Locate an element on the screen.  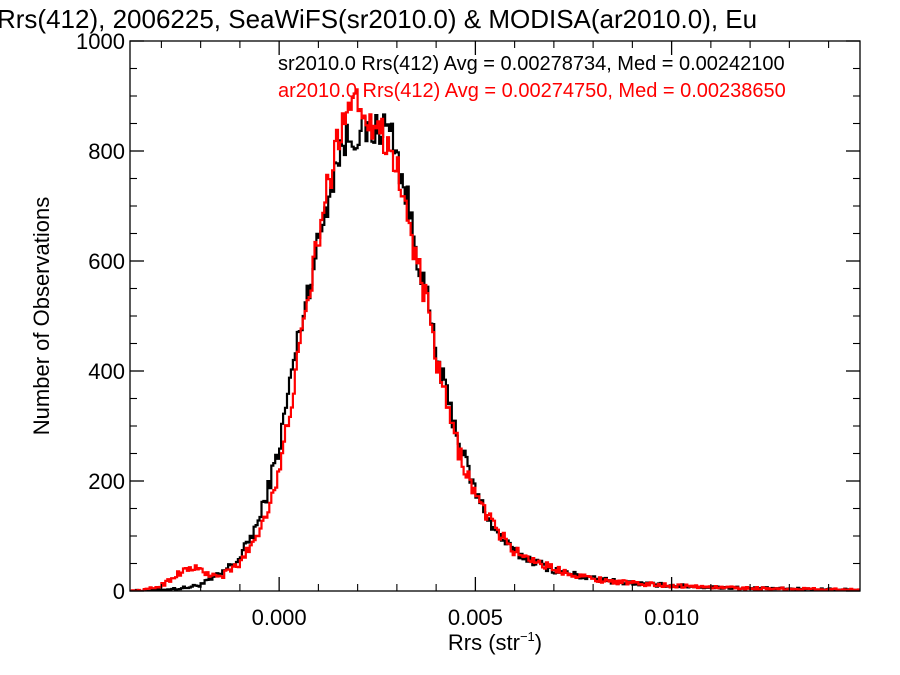
y-tick-label: 200 is located at coordinates (106, 481).